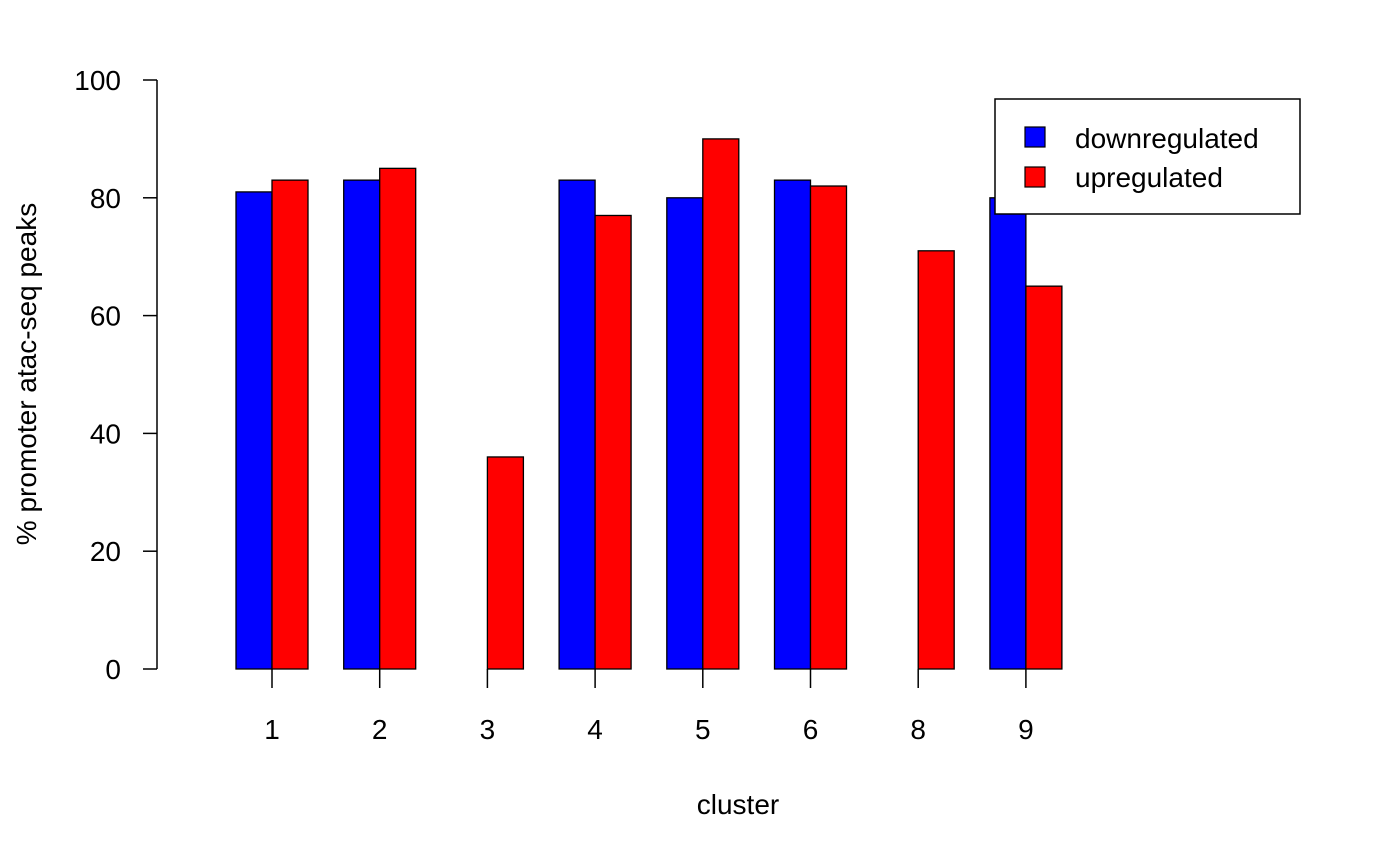 Image resolution: width=1400 pixels, height=865 pixels. Describe the element at coordinates (113, 669) in the screenshot. I see `y-tick-label: 0` at that location.